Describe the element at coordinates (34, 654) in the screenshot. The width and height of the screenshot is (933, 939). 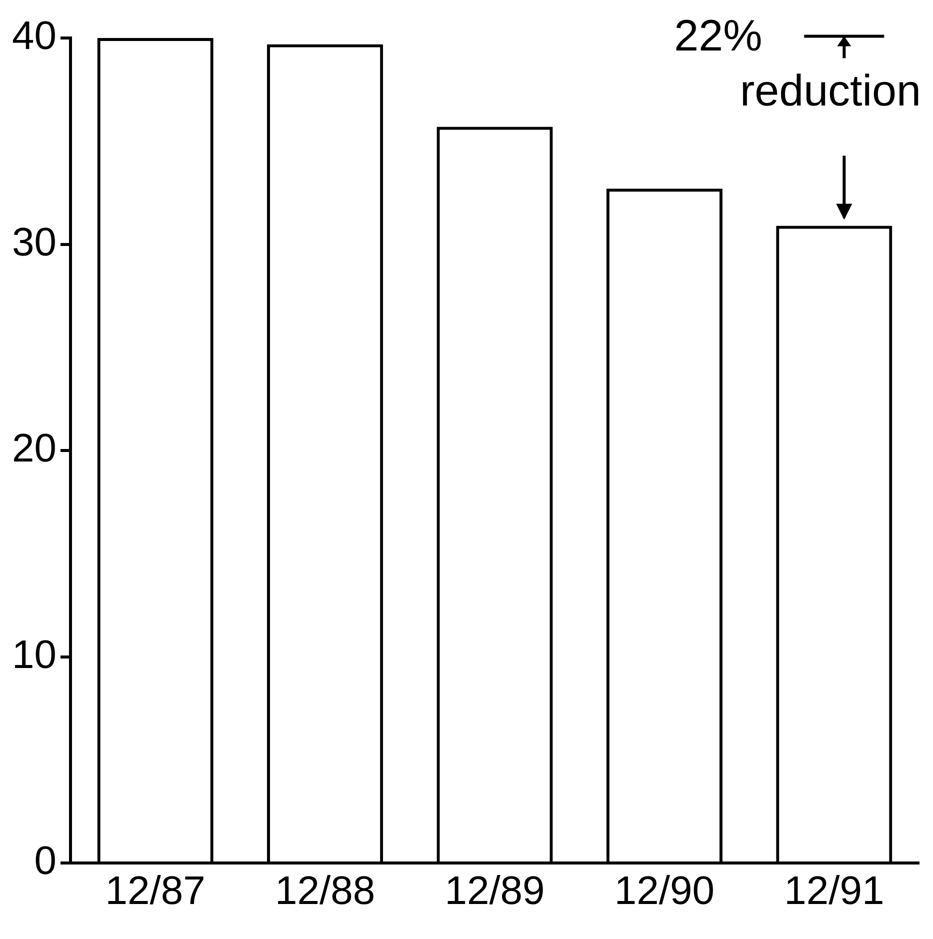
I see `y-tick-label: 10` at that location.